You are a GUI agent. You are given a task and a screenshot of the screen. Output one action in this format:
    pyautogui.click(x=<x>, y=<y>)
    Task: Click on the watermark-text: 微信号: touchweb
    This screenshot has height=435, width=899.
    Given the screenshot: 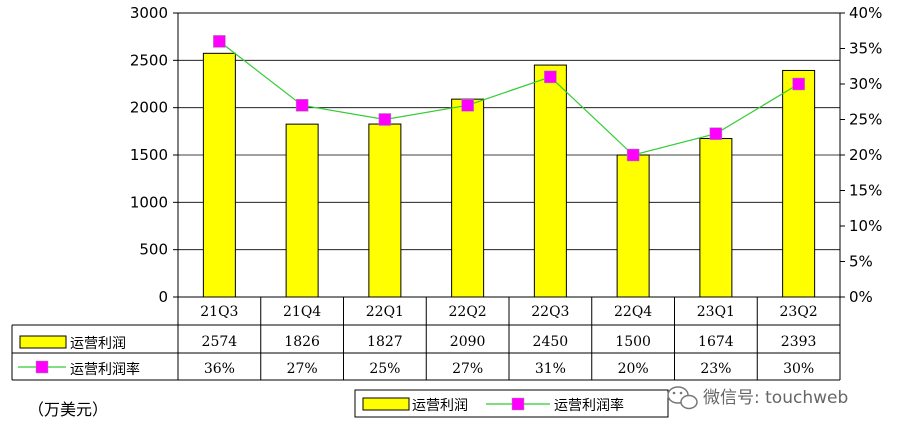 What is the action you would take?
    pyautogui.click(x=775, y=398)
    